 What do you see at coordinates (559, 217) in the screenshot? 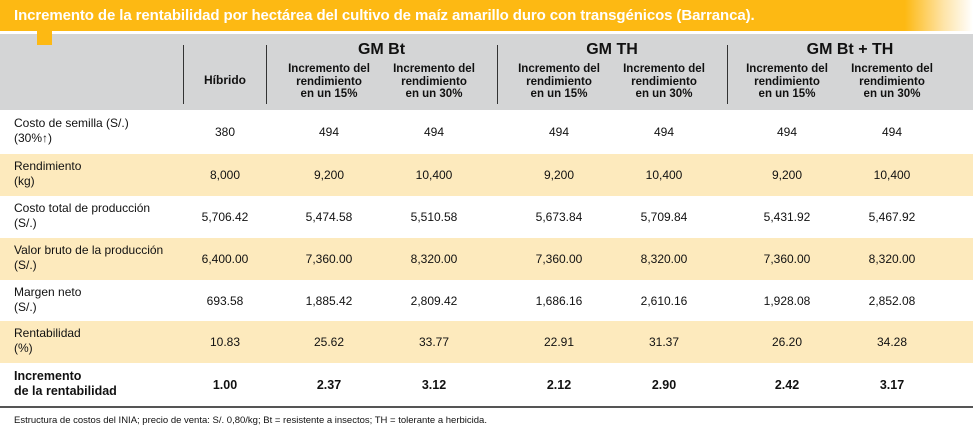
I see `table-cell: 5,673.84` at bounding box center [559, 217].